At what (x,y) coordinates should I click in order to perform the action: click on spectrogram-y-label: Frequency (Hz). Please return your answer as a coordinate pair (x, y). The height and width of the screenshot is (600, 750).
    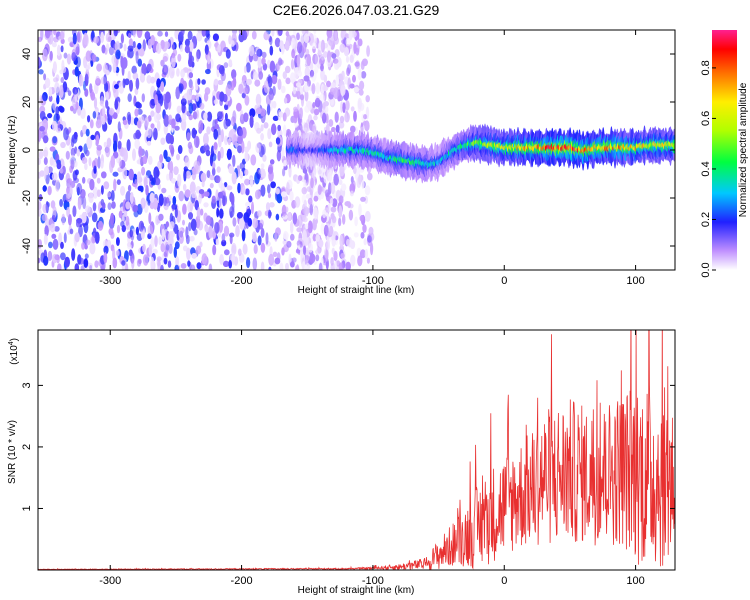
    Looking at the image, I should click on (12, 150).